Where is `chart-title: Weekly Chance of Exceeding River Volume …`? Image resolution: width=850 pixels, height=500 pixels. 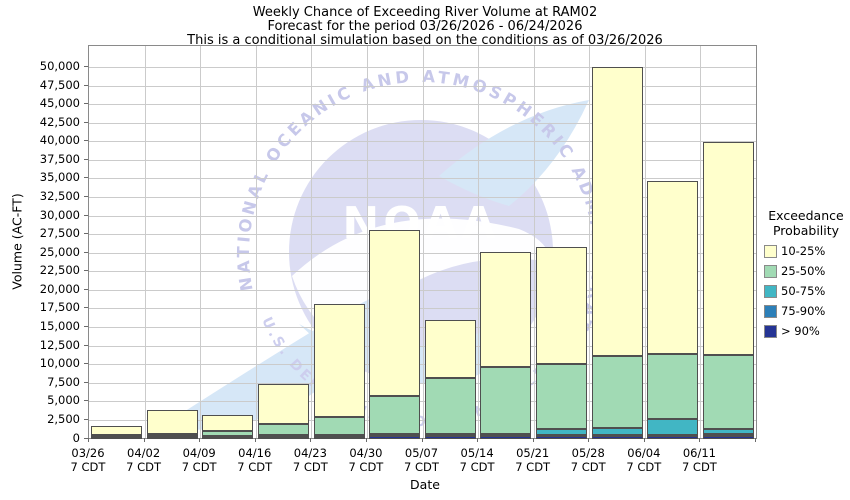 chart-title: Weekly Chance of Exceeding River Volume … is located at coordinates (425, 12).